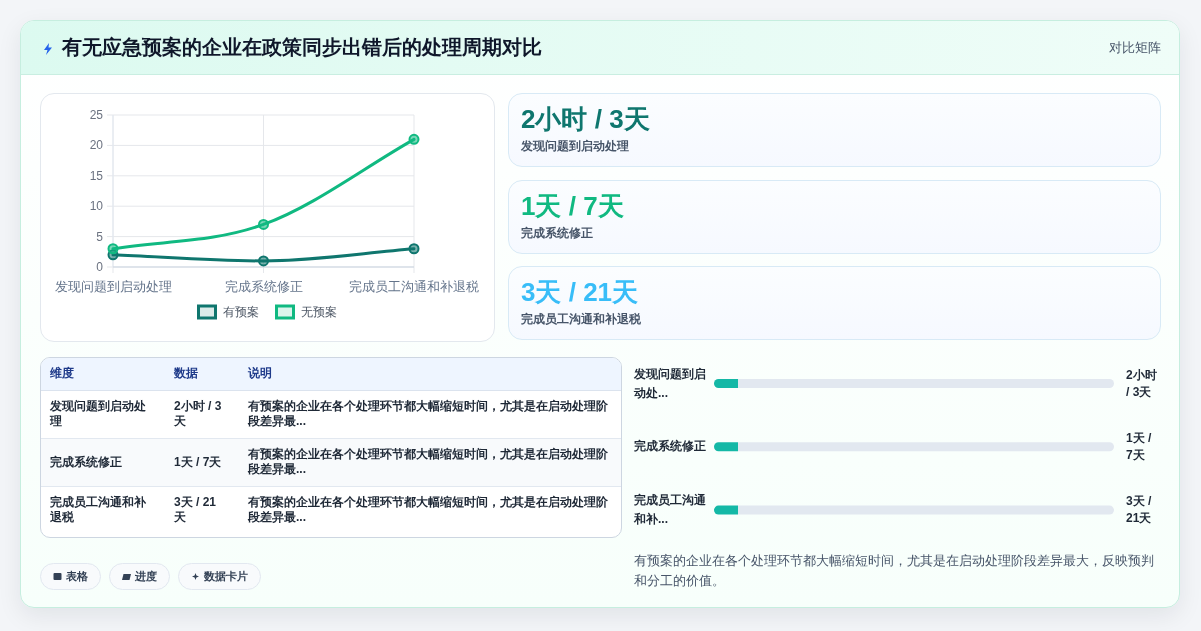 This screenshot has height=631, width=1201. I want to click on y2-tick-label: 3天 / 21天, so click(1139, 510).